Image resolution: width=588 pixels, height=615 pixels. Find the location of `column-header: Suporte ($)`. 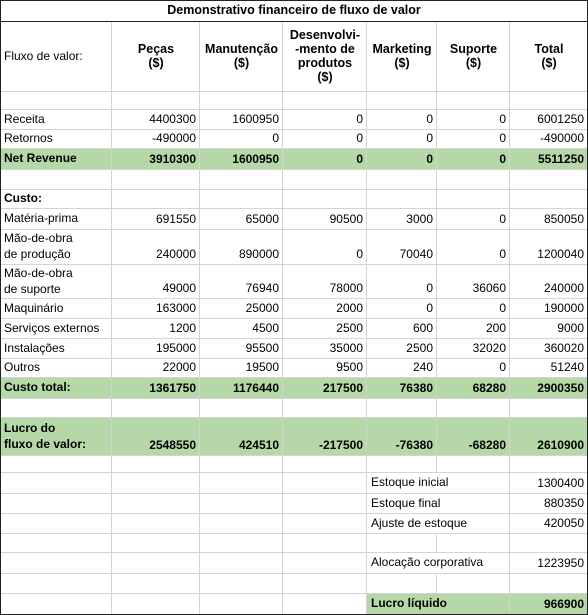

column-header: Suporte ($) is located at coordinates (473, 57).